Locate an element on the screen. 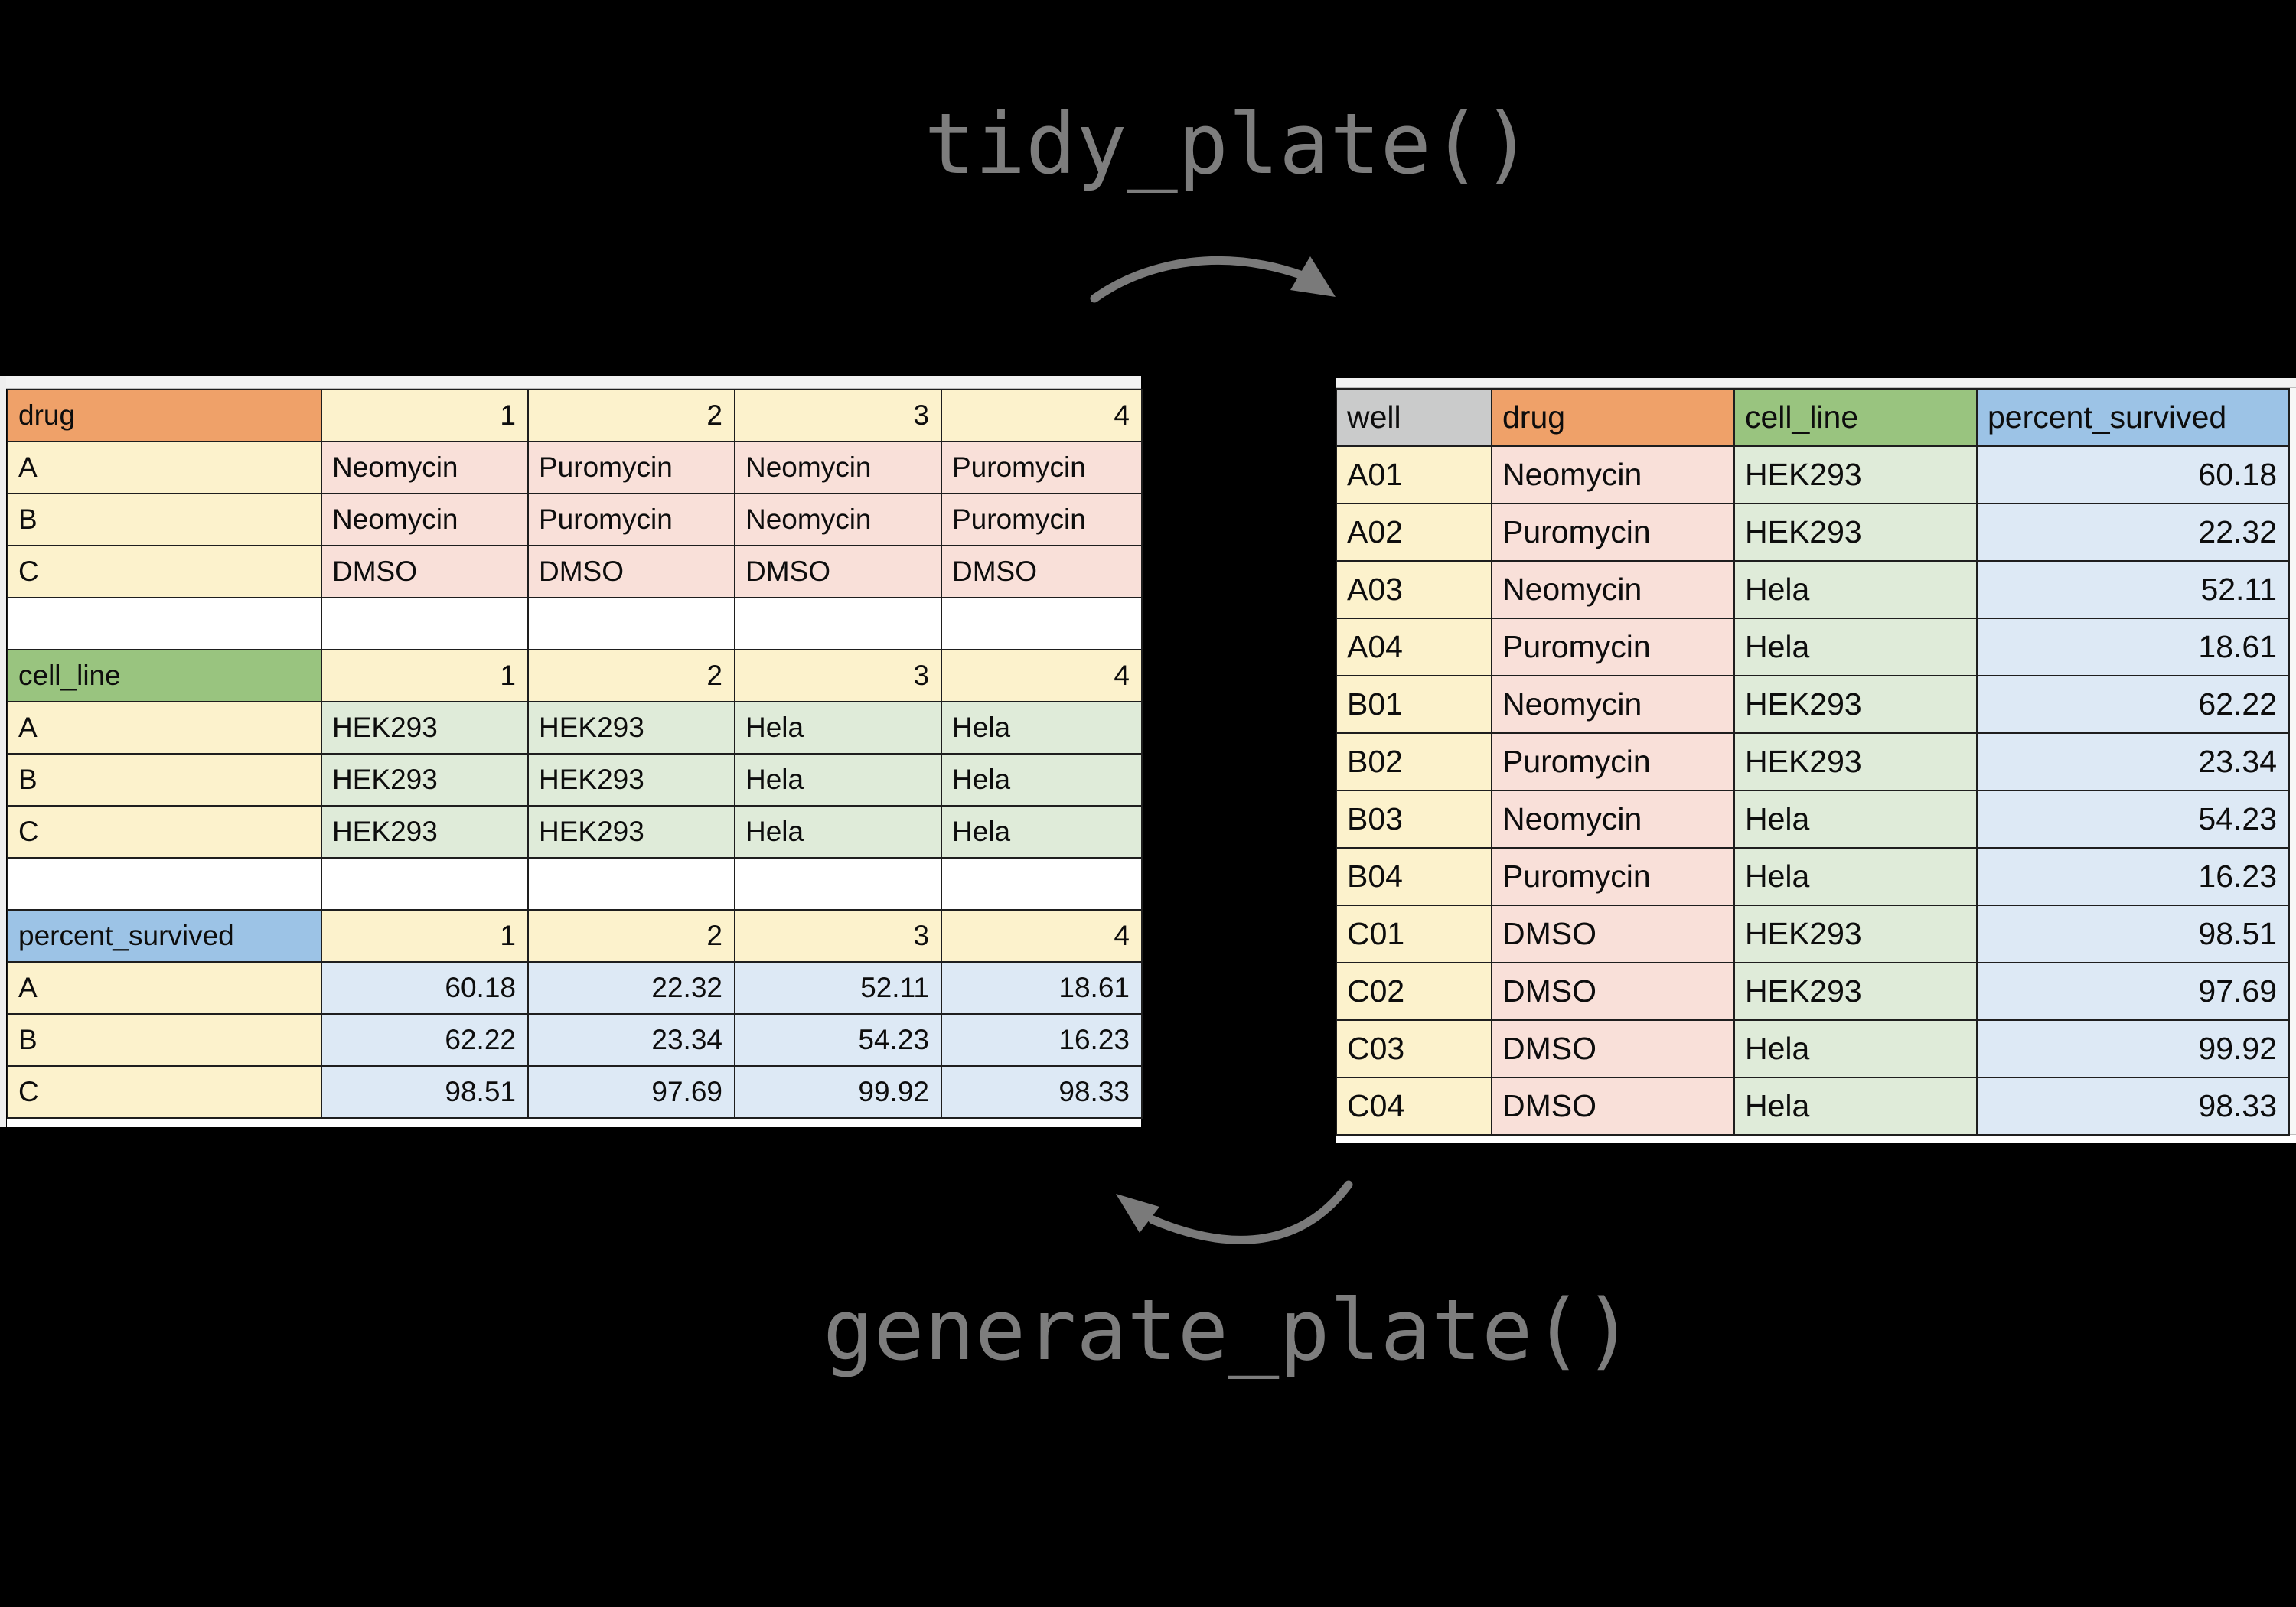 The width and height of the screenshot is (2296, 1607). plate-column-header: 4 is located at coordinates (1042, 675).